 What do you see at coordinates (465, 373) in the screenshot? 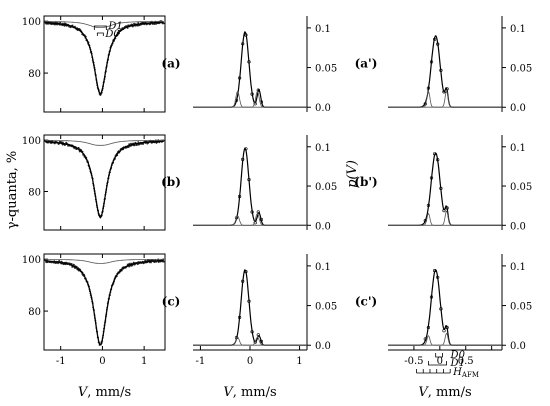
I see `hafm-label: HAFM` at bounding box center [465, 373].